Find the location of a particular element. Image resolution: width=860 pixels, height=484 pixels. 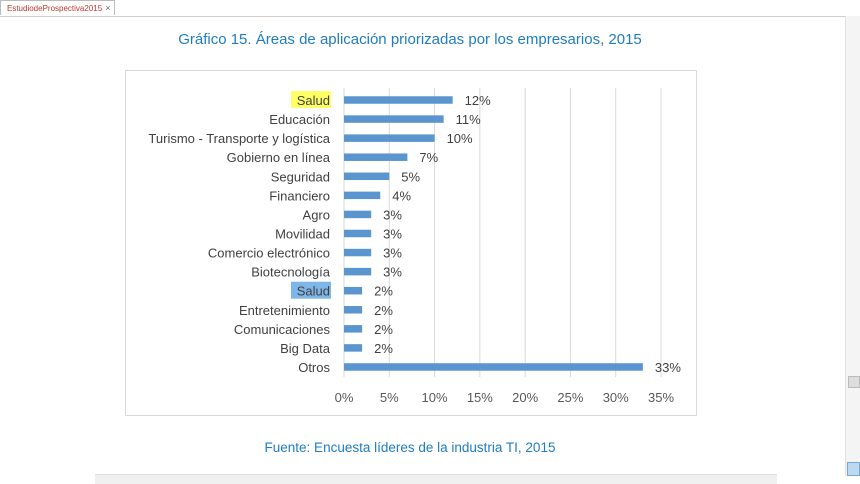

scroll-thumb is located at coordinates (854, 382).